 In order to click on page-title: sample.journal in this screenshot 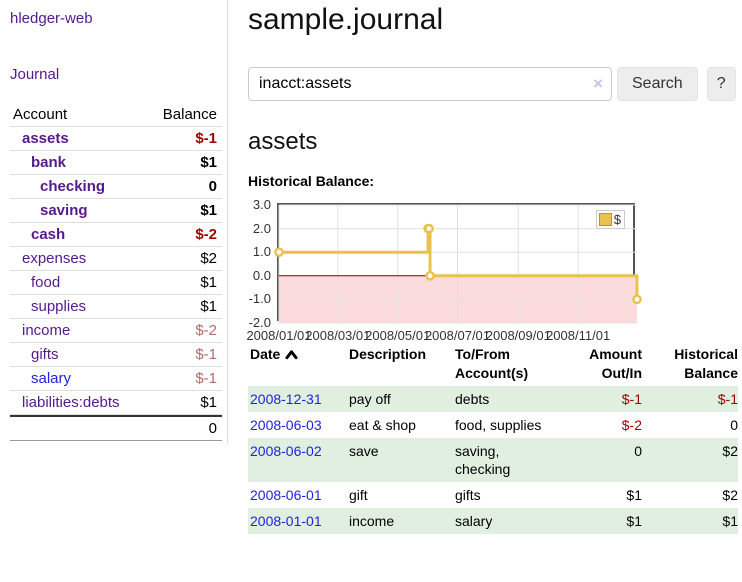, I will do `click(346, 19)`.